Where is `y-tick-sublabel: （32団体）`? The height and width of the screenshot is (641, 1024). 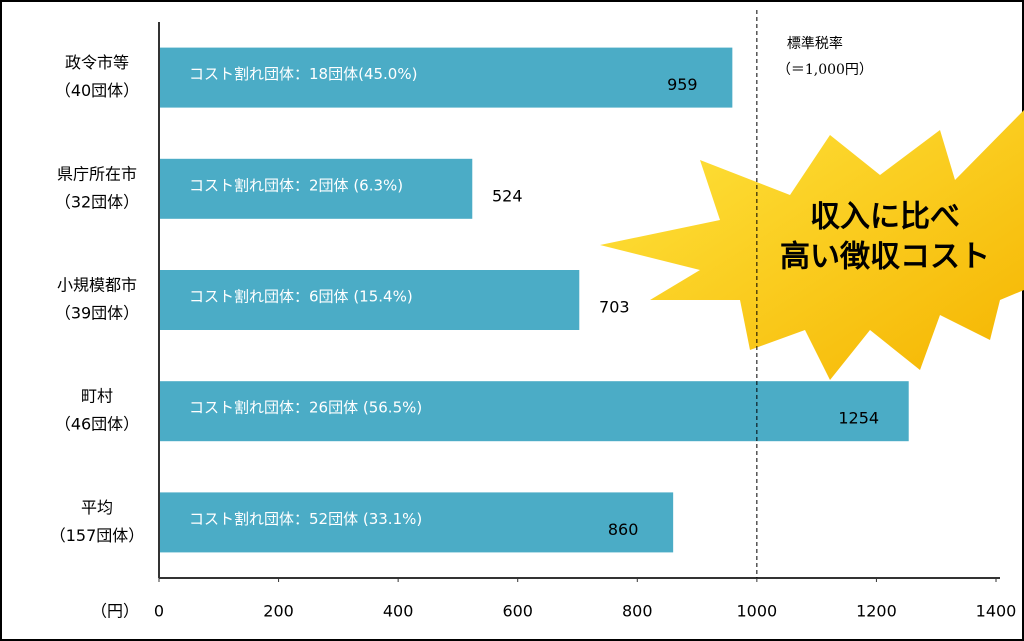 y-tick-sublabel: （32団体） is located at coordinates (97, 201).